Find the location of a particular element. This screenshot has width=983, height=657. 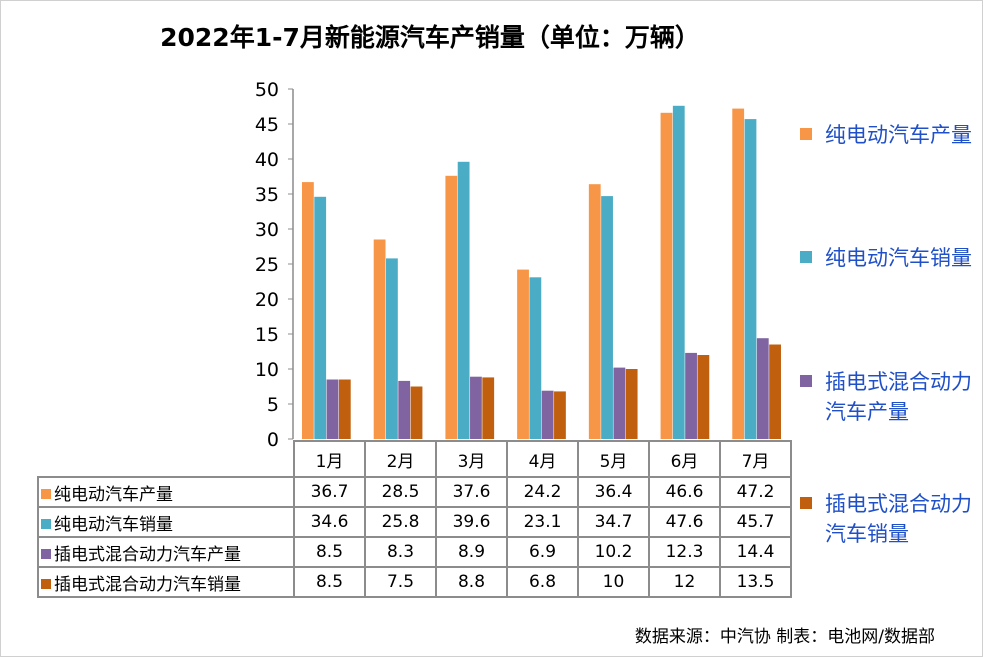

bar-2-2月 is located at coordinates (404, 409).